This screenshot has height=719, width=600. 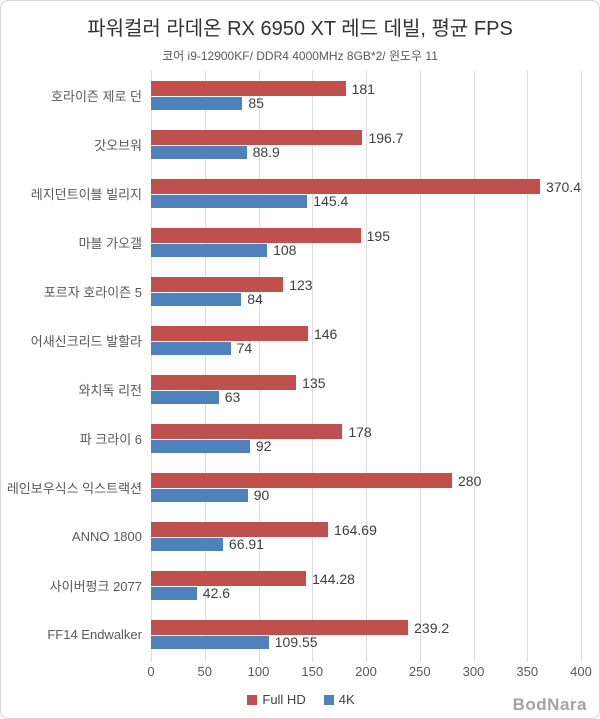 I want to click on value-label: 84, so click(x=255, y=299).